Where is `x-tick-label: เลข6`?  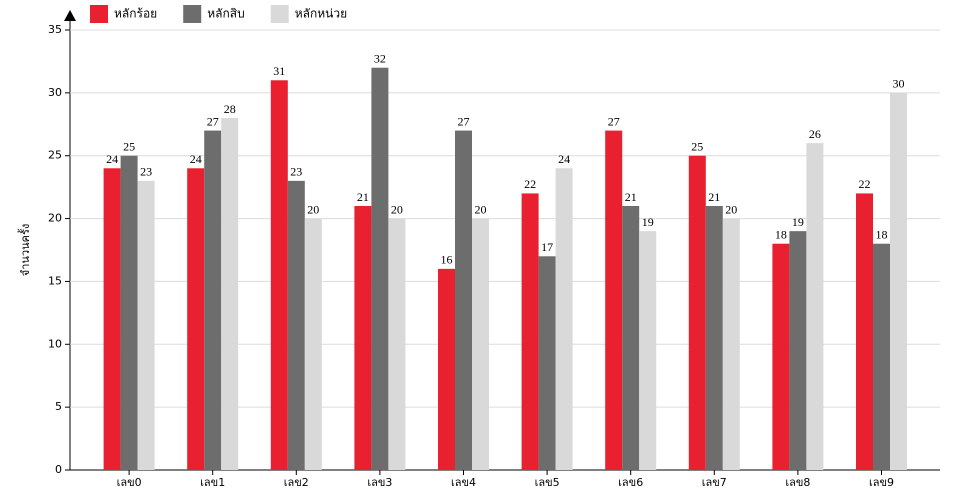
x-tick-label: เลข6 is located at coordinates (630, 482).